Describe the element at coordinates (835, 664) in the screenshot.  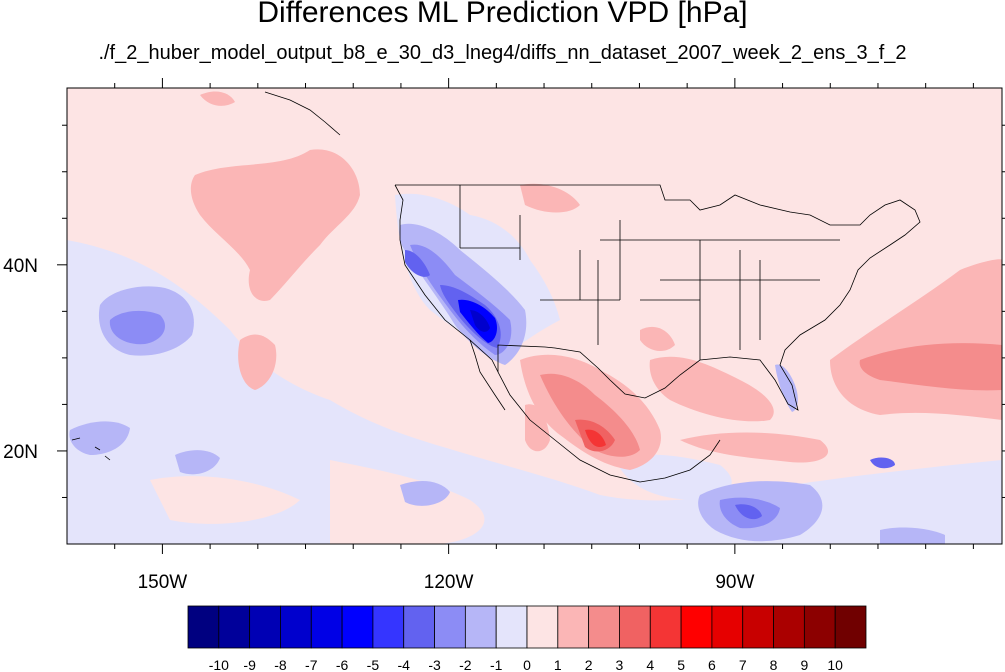
I see `colorbar-label: 10` at that location.